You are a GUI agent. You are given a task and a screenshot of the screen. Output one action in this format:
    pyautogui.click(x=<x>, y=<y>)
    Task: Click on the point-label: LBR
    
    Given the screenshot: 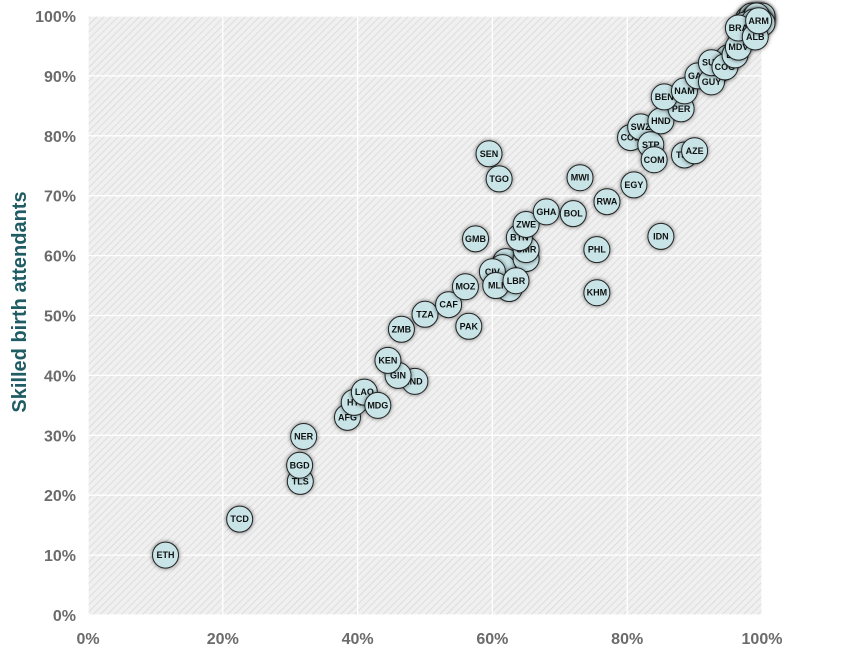 What is the action you would take?
    pyautogui.click(x=516, y=281)
    